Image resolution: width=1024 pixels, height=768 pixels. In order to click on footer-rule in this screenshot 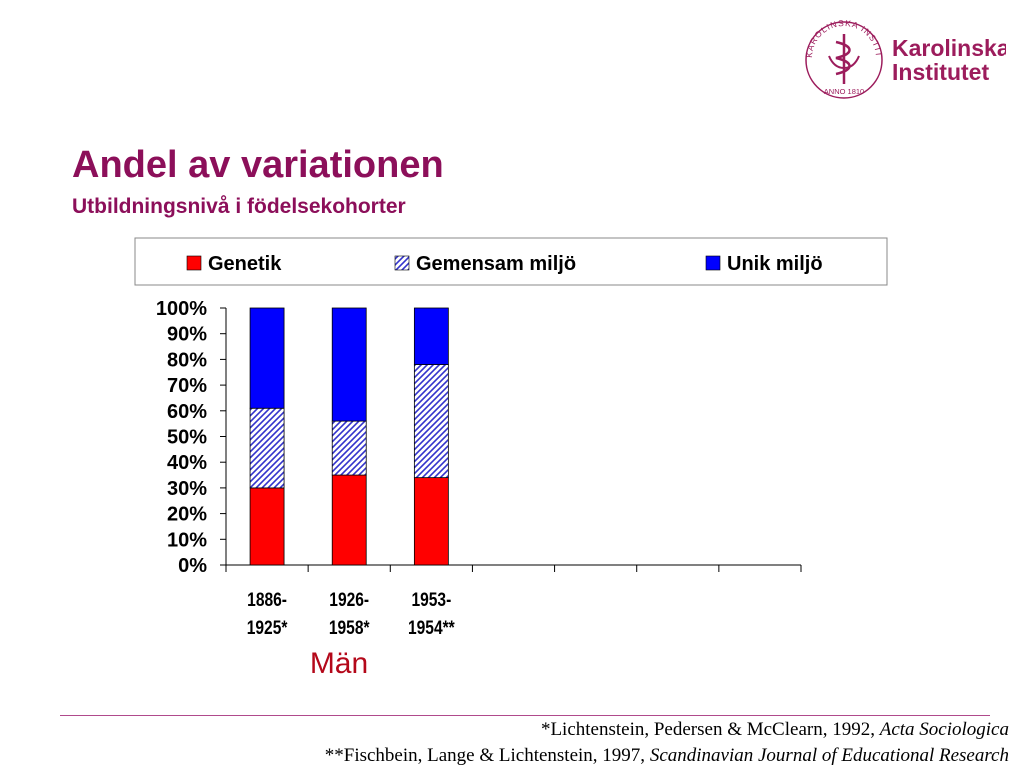, I will do `click(525, 715)`.